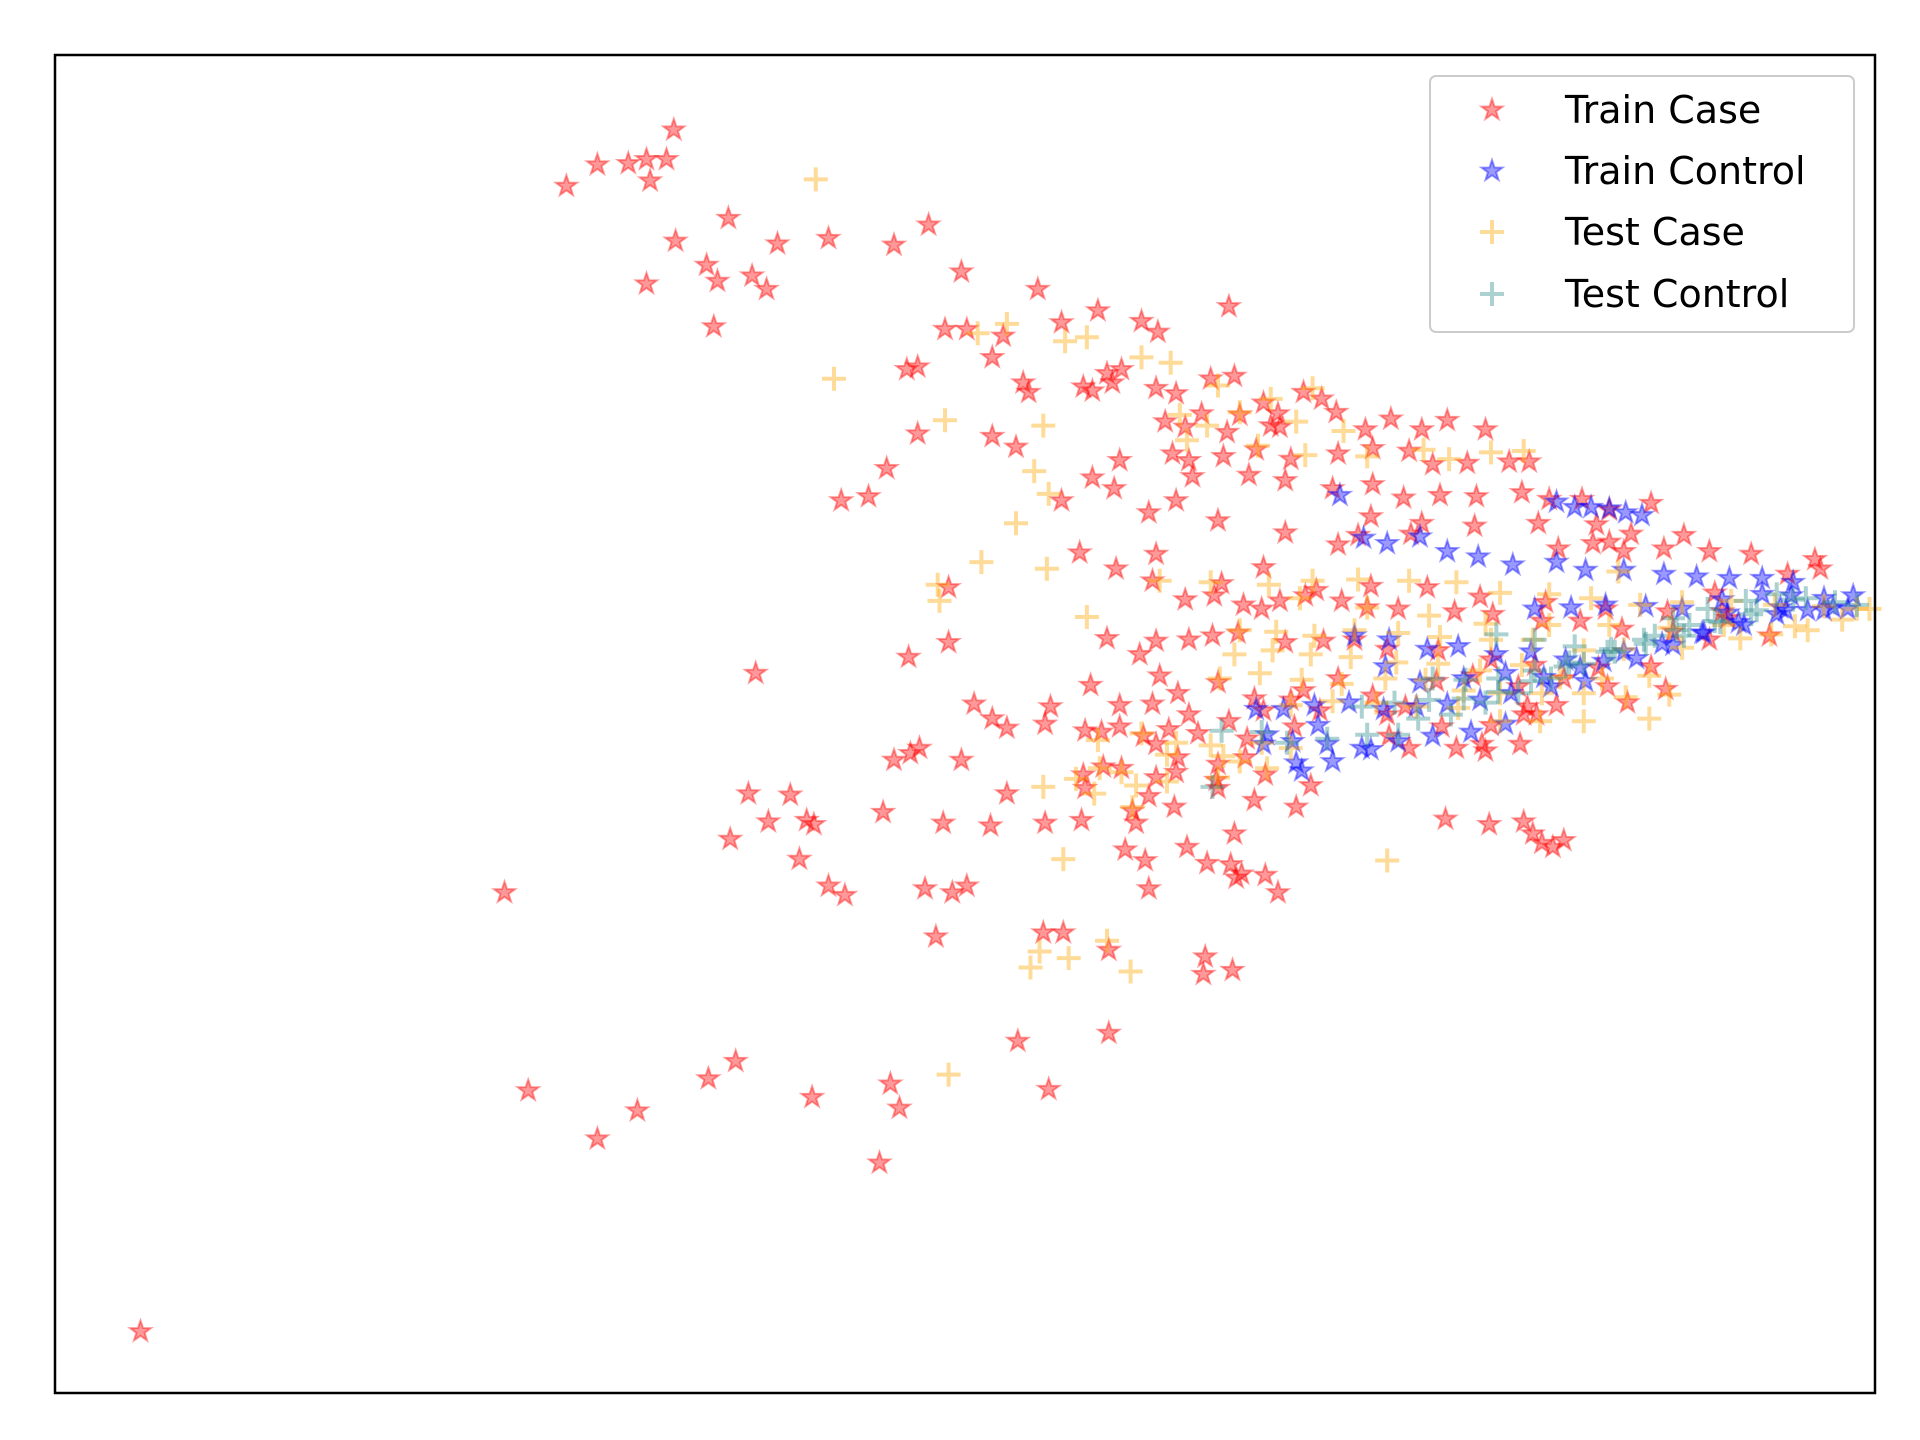 This screenshot has width=1920, height=1440. What do you see at coordinates (1685, 171) in the screenshot?
I see `legend-label-train-control: Train Control` at bounding box center [1685, 171].